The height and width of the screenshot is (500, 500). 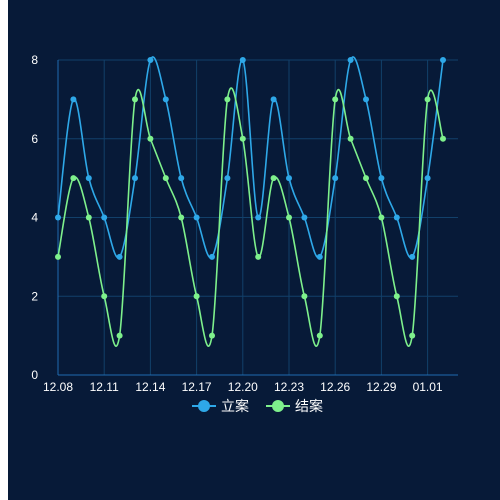 What do you see at coordinates (428, 387) in the screenshot?
I see `x-tick-label: 01.01` at bounding box center [428, 387].